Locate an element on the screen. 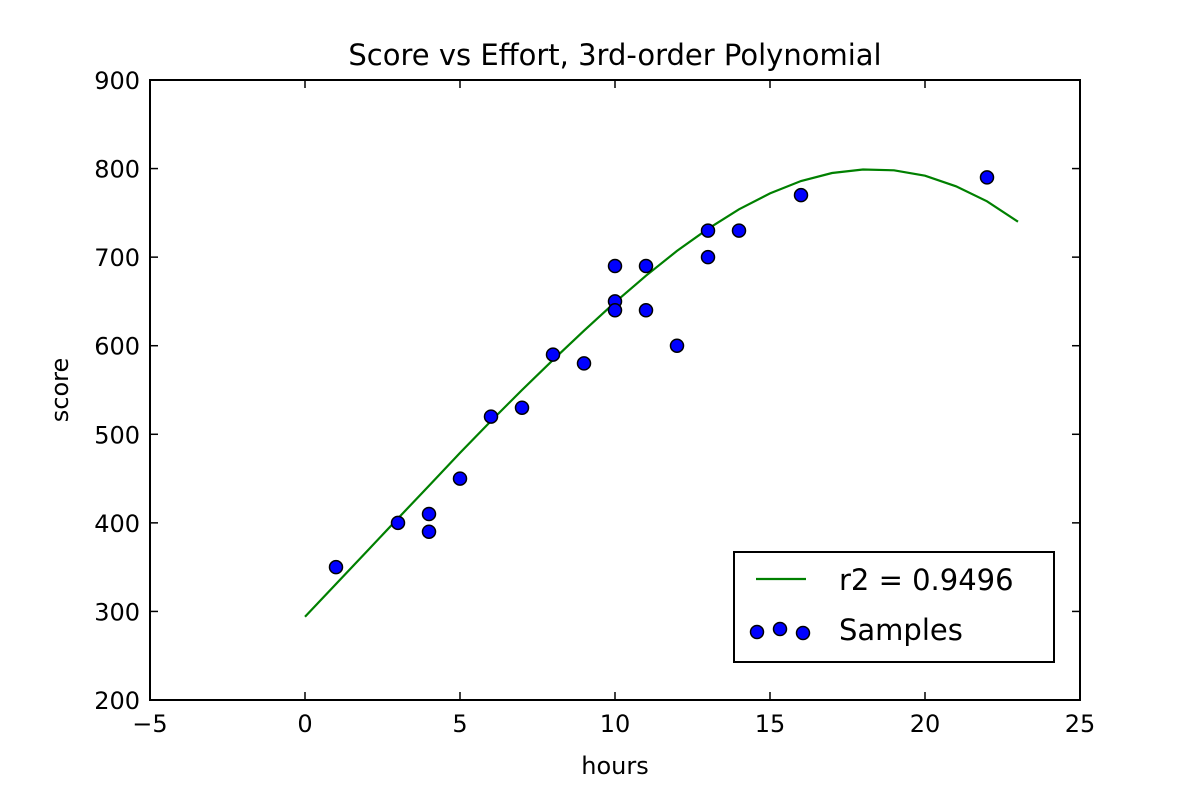  x-tick-label: 10 is located at coordinates (615, 724).